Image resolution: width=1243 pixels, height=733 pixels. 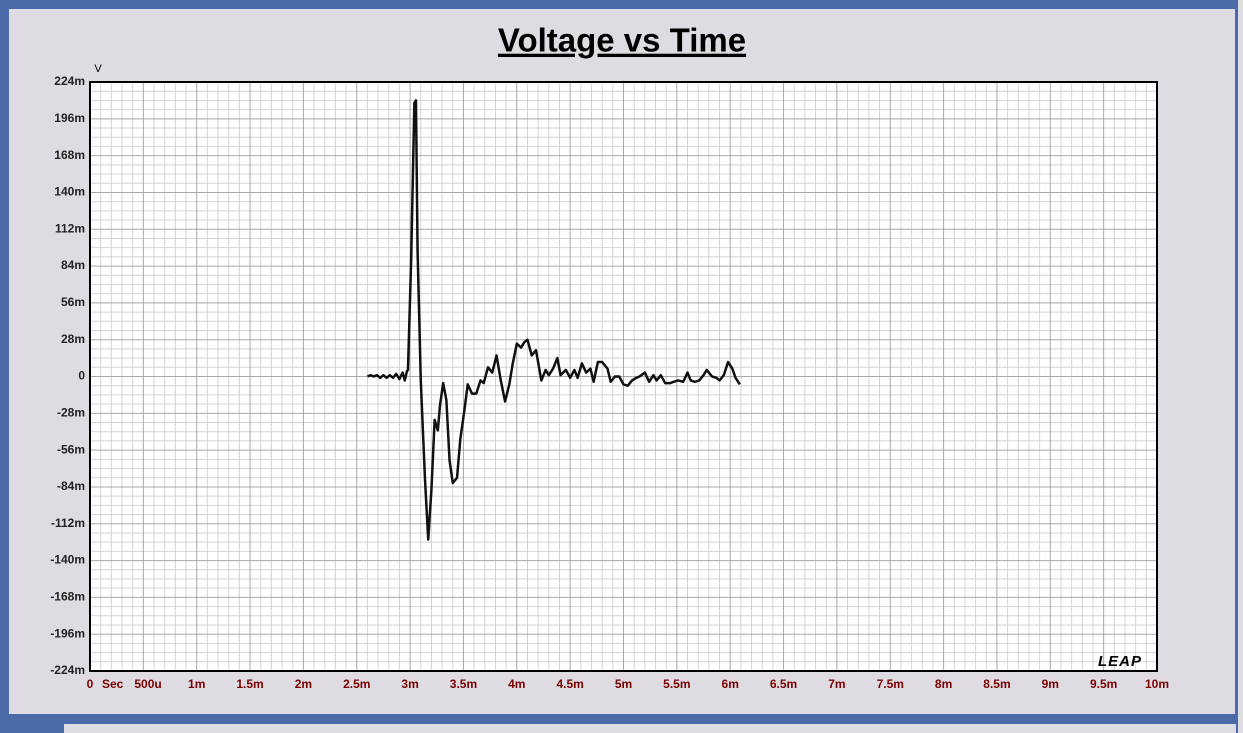 I want to click on panel-edge, so click(x=1240, y=366).